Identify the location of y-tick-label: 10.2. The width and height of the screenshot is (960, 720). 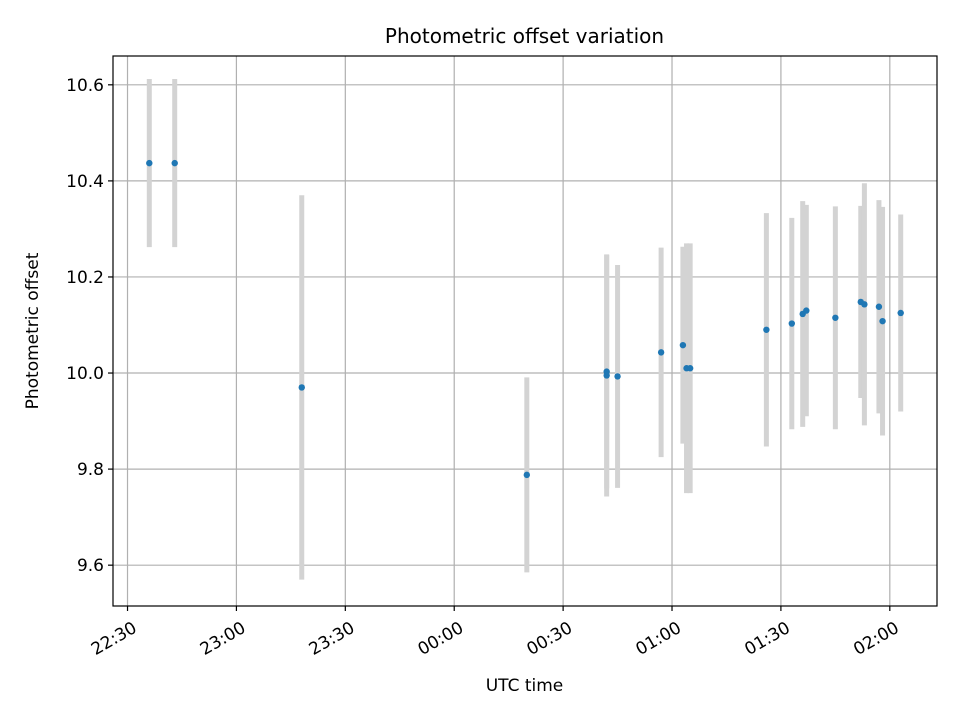
(85, 278).